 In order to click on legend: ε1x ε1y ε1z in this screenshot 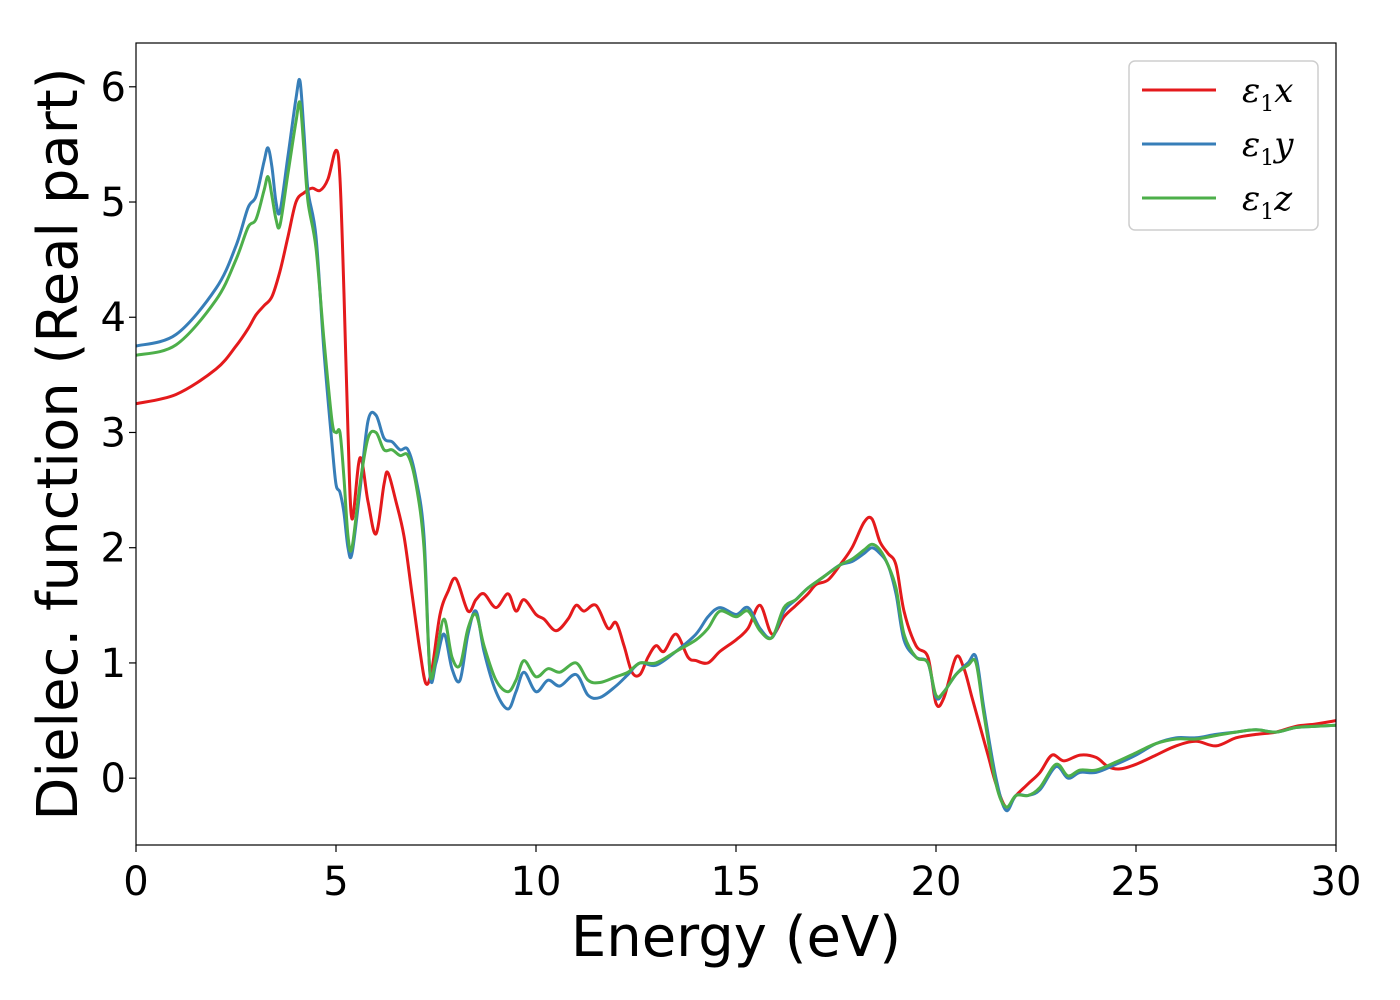, I will do `click(1223, 145)`.